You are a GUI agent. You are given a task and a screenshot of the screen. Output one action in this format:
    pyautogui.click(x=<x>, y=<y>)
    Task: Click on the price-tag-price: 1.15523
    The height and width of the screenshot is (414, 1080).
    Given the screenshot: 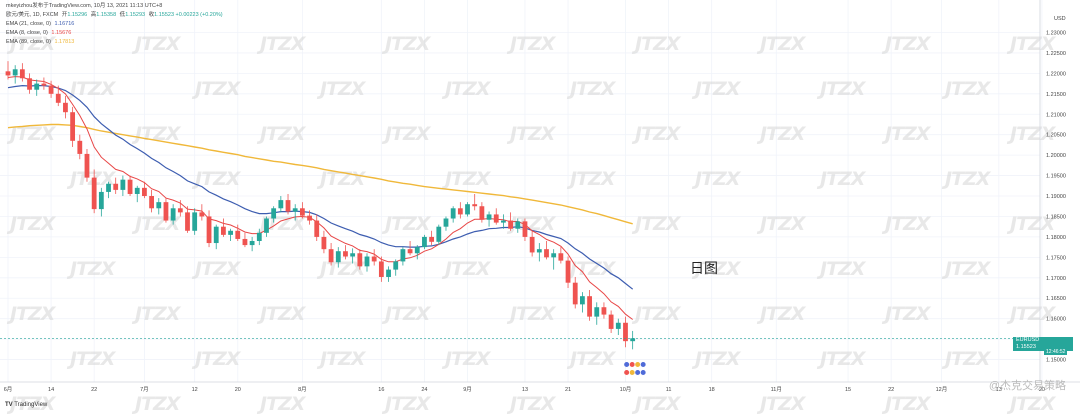 What is the action you would take?
    pyautogui.click(x=1026, y=347)
    